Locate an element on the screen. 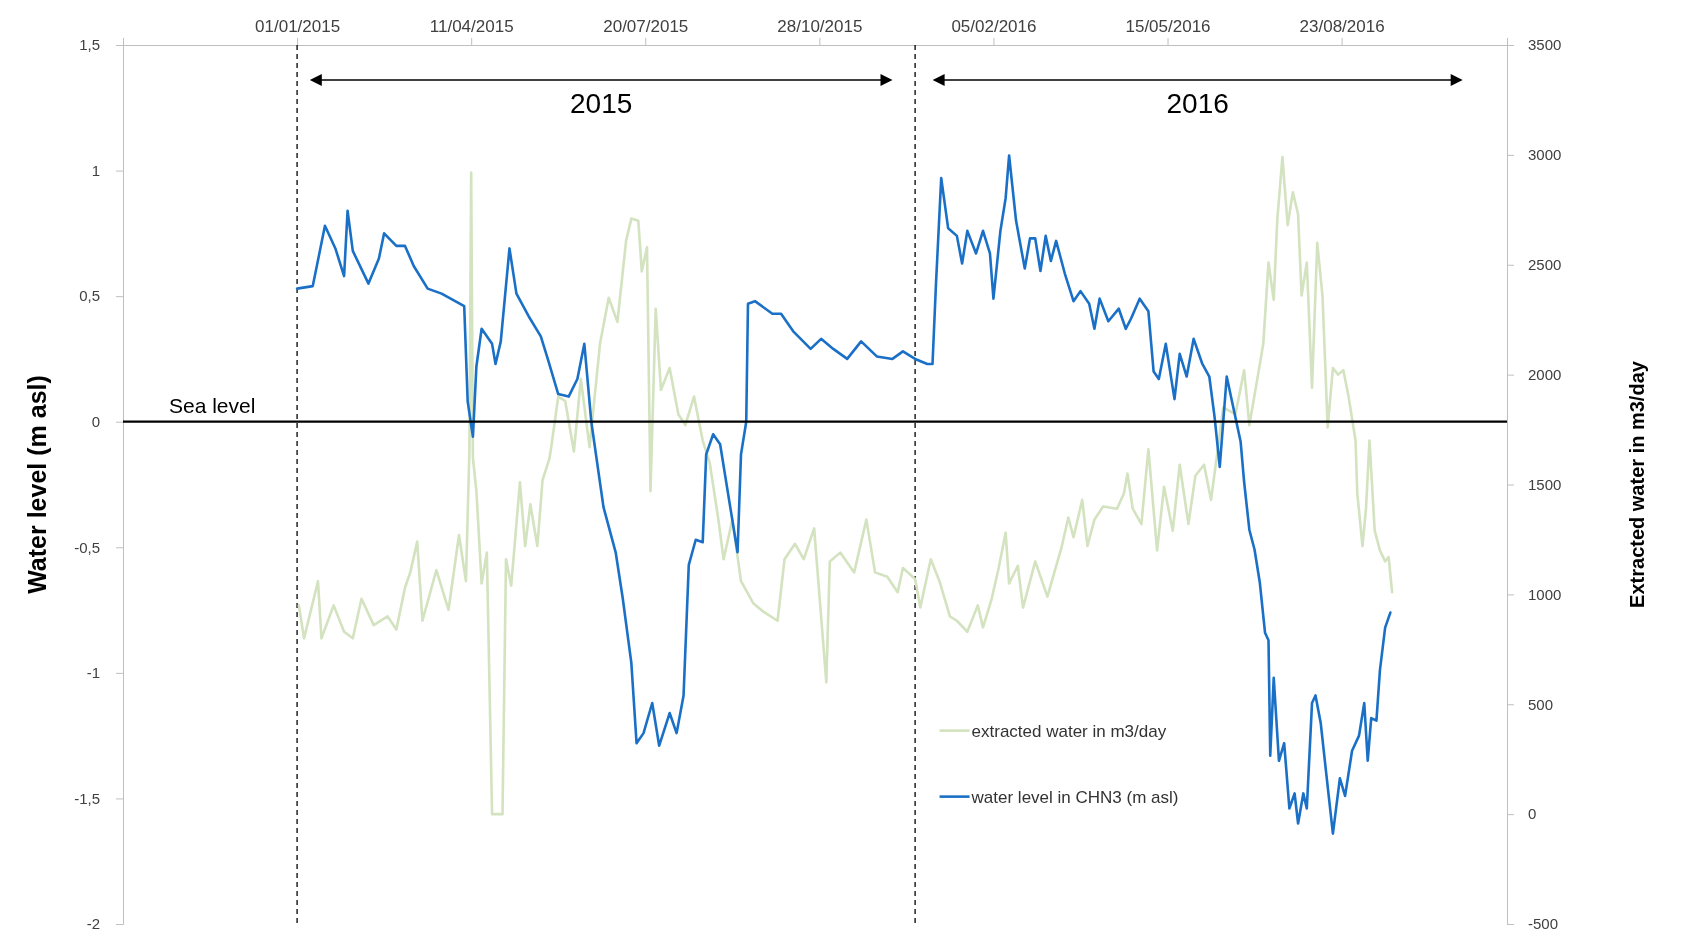  y2-tick-label: 2500 is located at coordinates (1545, 265).